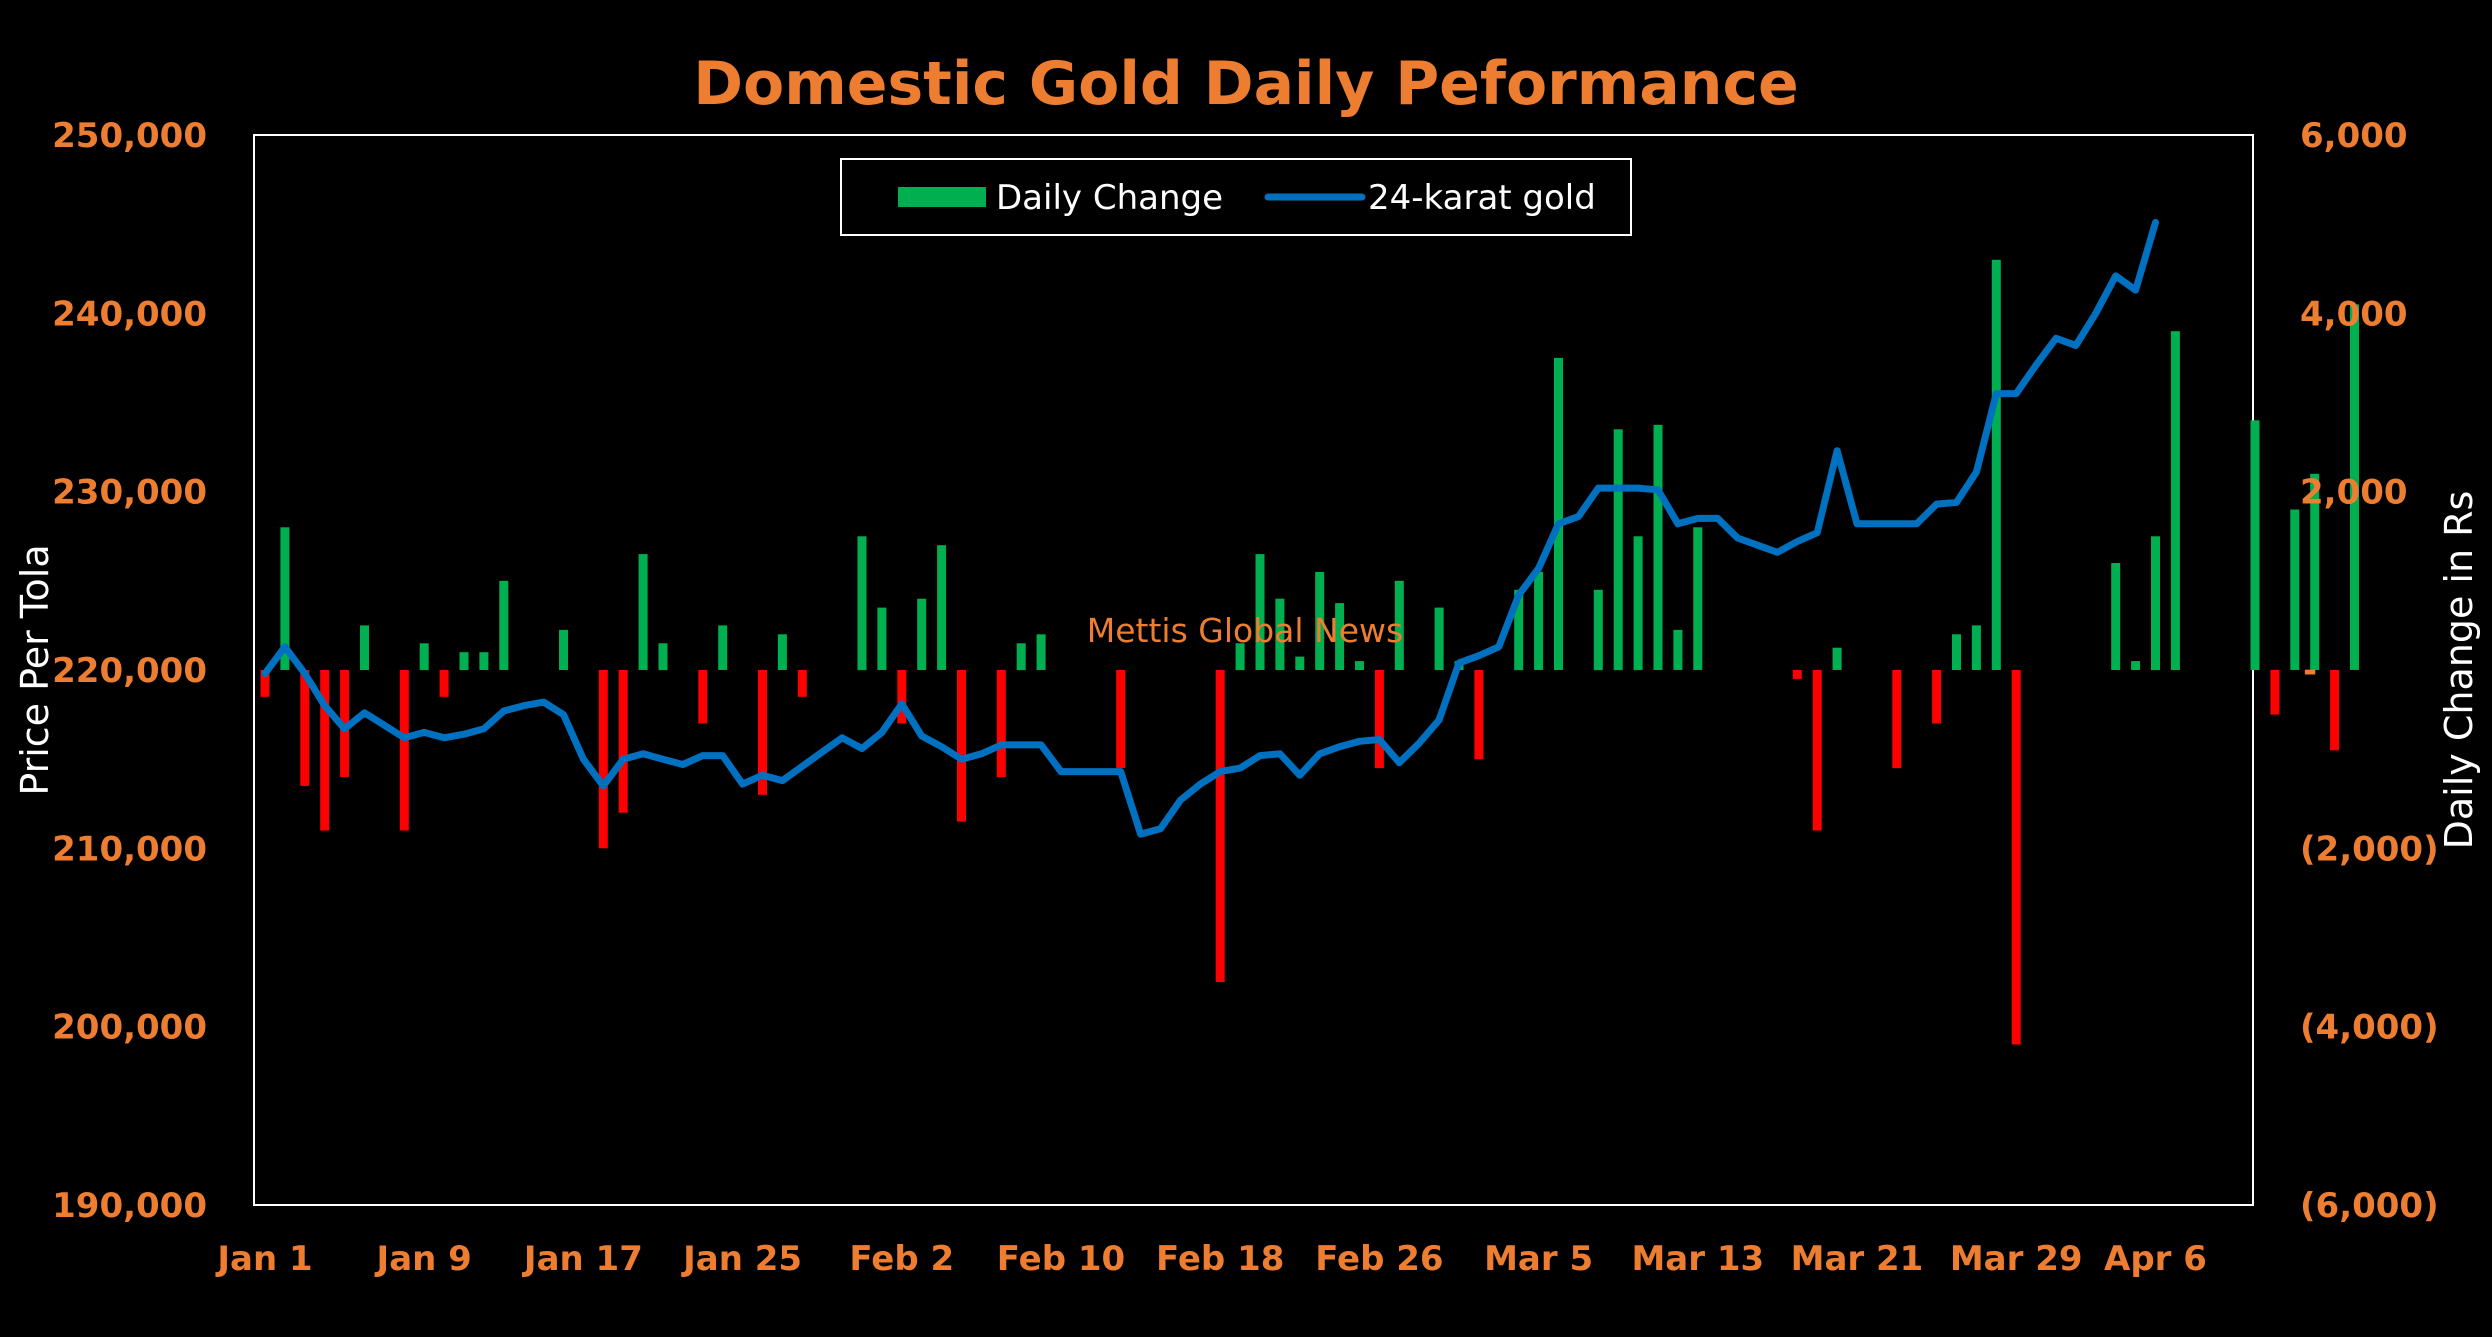 The image size is (2492, 1337). What do you see at coordinates (129, 493) in the screenshot?
I see `left-axis-tick-label: 230,000` at bounding box center [129, 493].